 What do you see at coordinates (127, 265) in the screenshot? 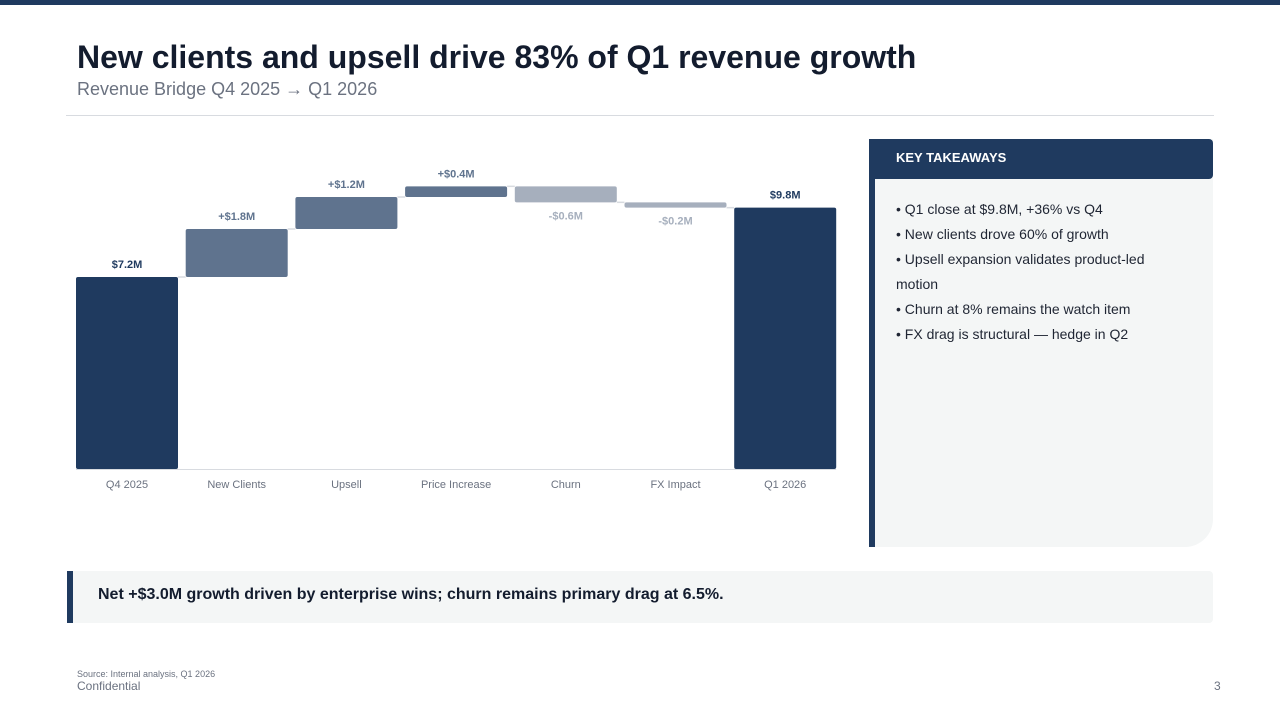
I see `data-label: $7.2M` at bounding box center [127, 265].